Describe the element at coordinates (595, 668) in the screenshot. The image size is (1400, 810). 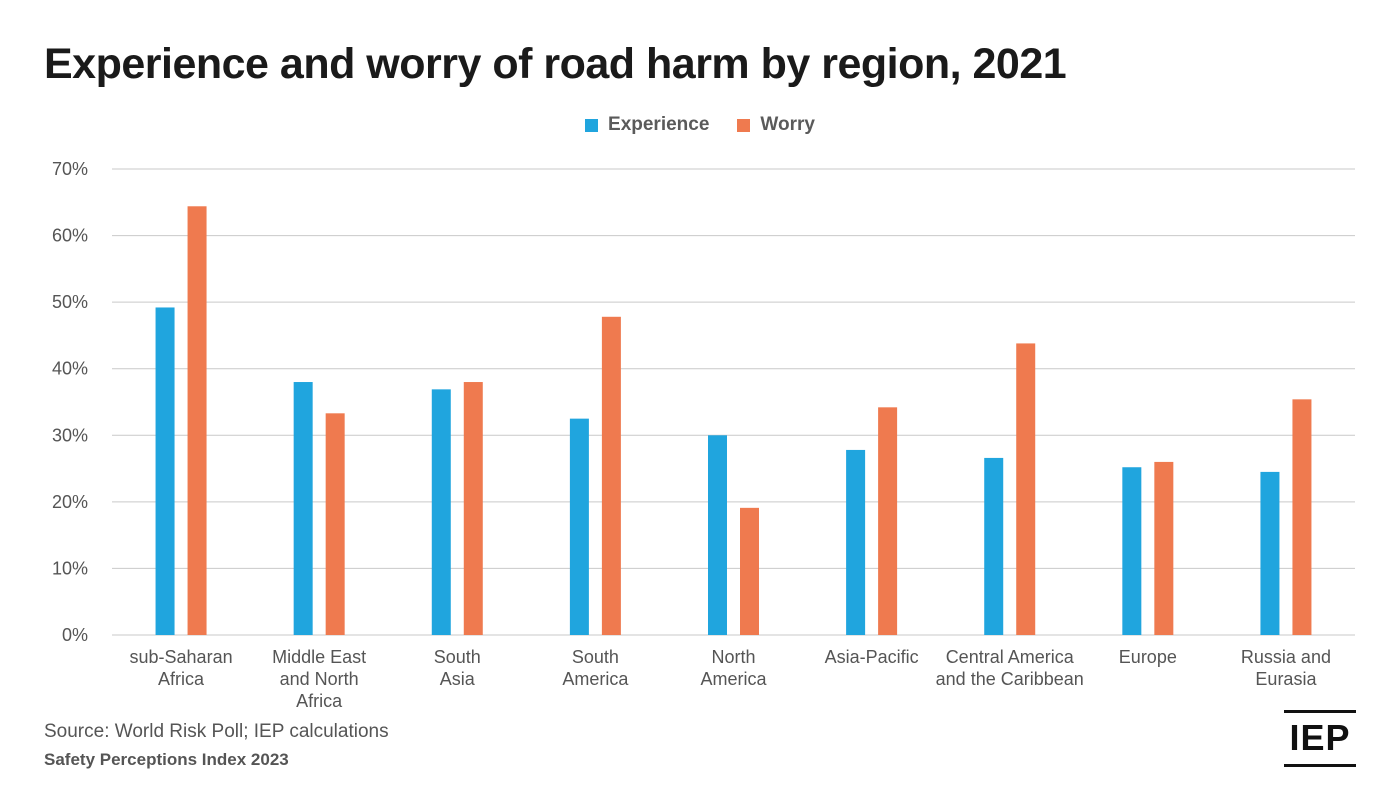
I see `x-tick-label: South America` at that location.